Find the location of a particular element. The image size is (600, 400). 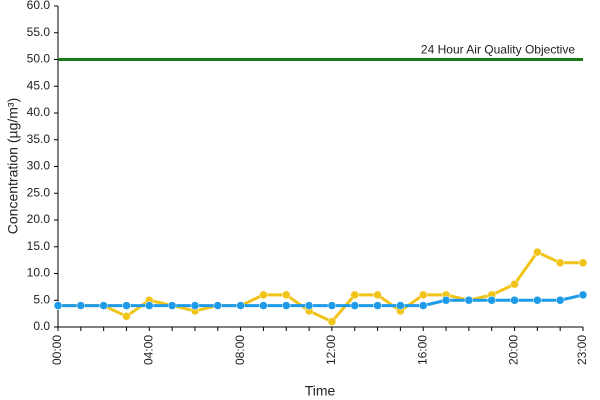

x-tick-label: 00:00 is located at coordinates (57, 350).